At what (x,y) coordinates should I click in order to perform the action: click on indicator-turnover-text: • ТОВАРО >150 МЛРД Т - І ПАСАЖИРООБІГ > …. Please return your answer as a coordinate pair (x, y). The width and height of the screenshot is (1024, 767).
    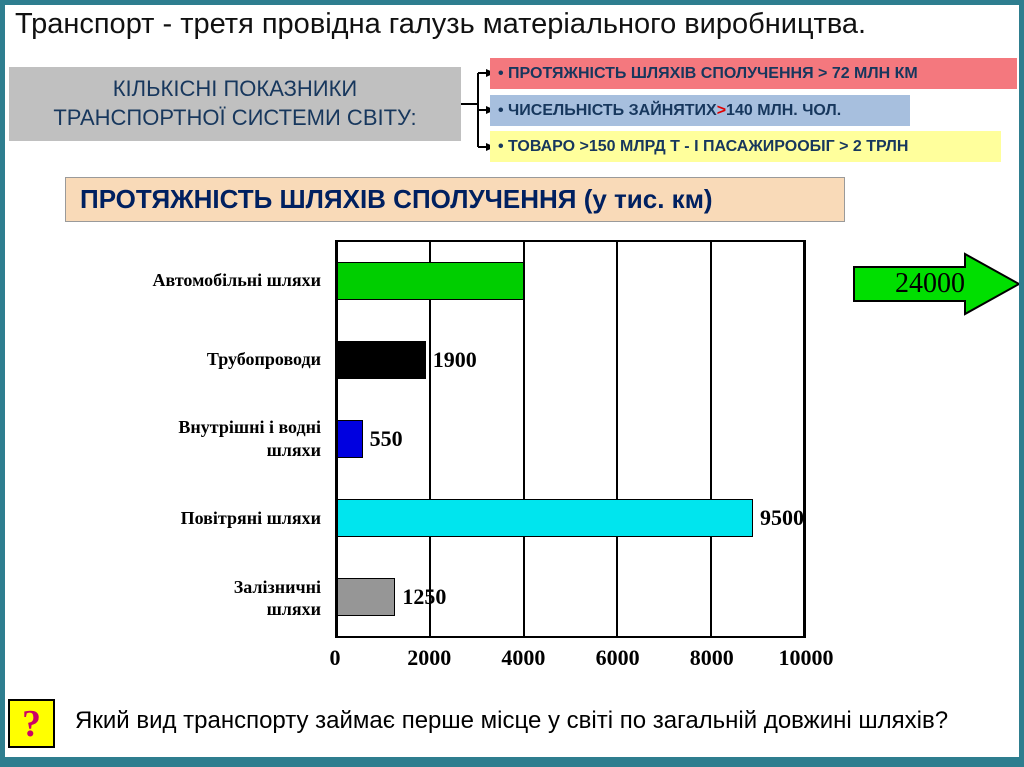
    Looking at the image, I should click on (703, 146).